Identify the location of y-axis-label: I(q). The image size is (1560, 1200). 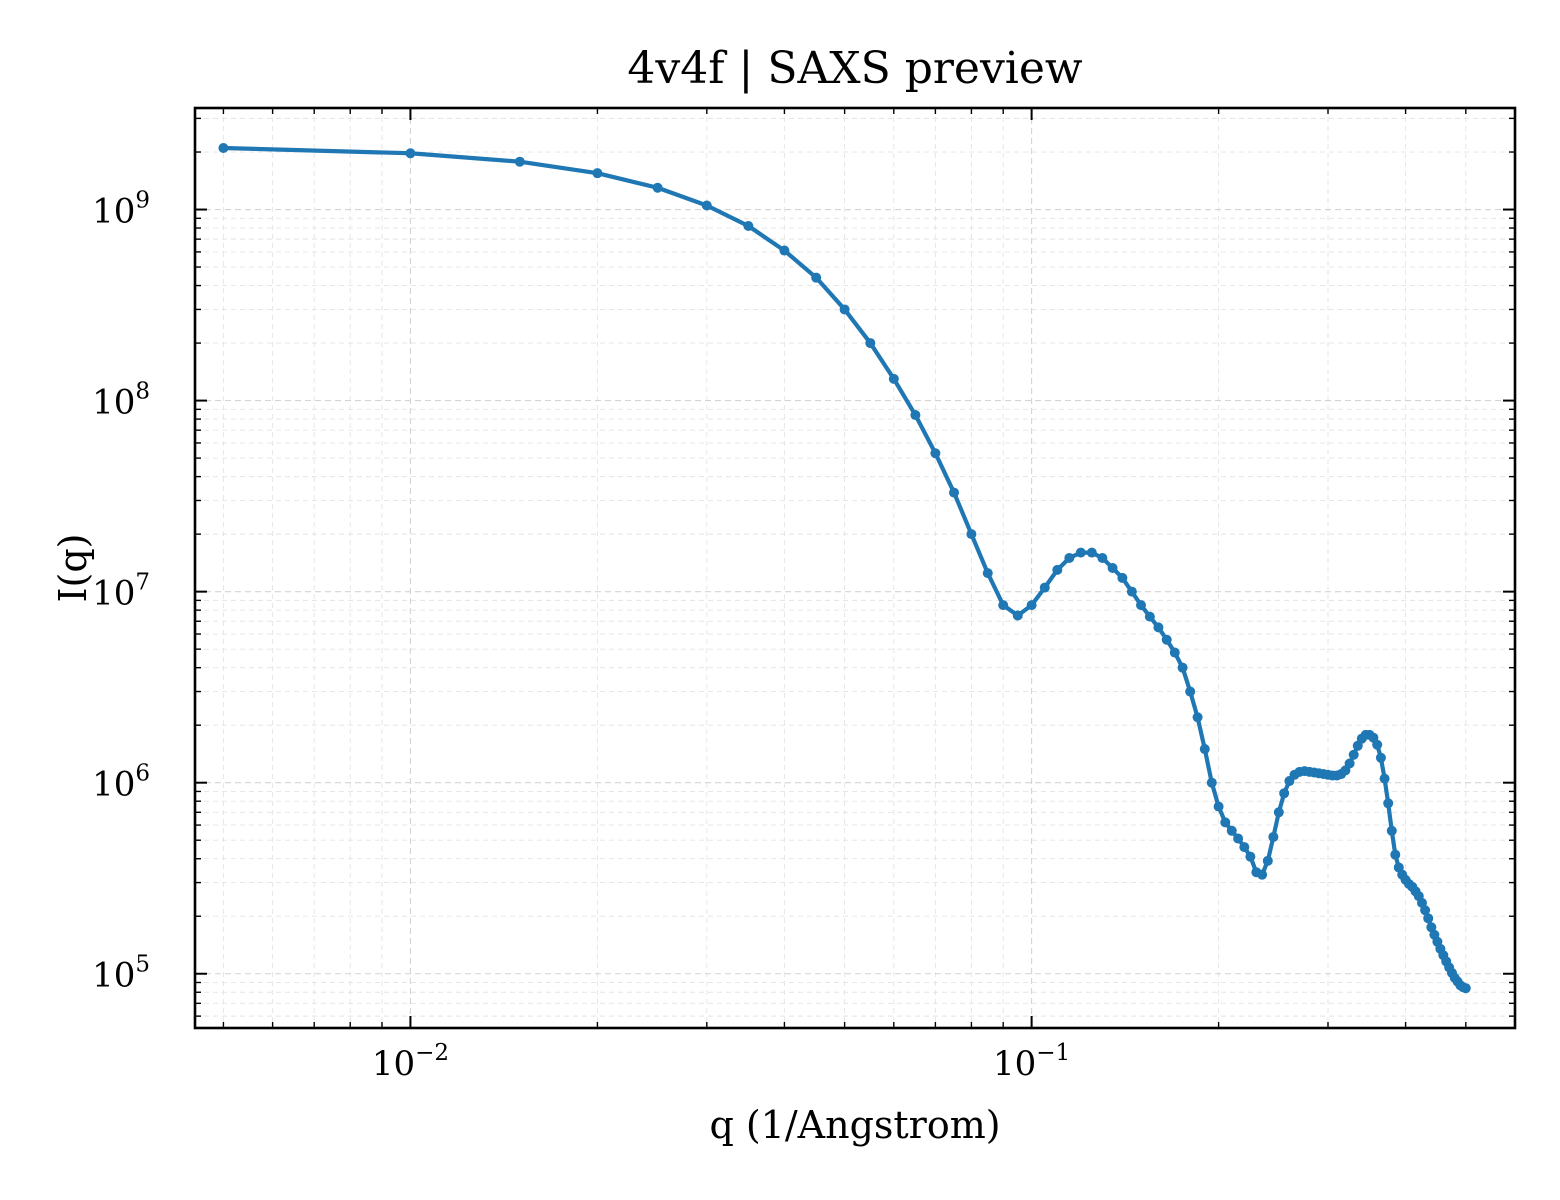
(73, 568).